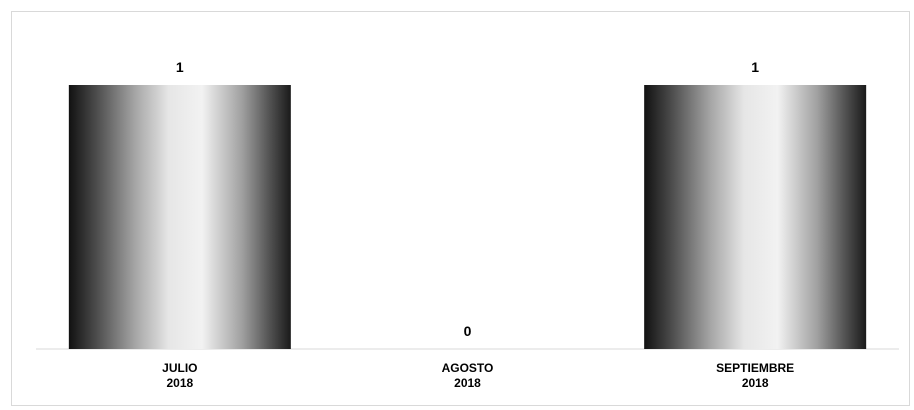 This screenshot has height=410, width=914. I want to click on x-tick-label-0-line-0: JULIO, so click(179, 368).